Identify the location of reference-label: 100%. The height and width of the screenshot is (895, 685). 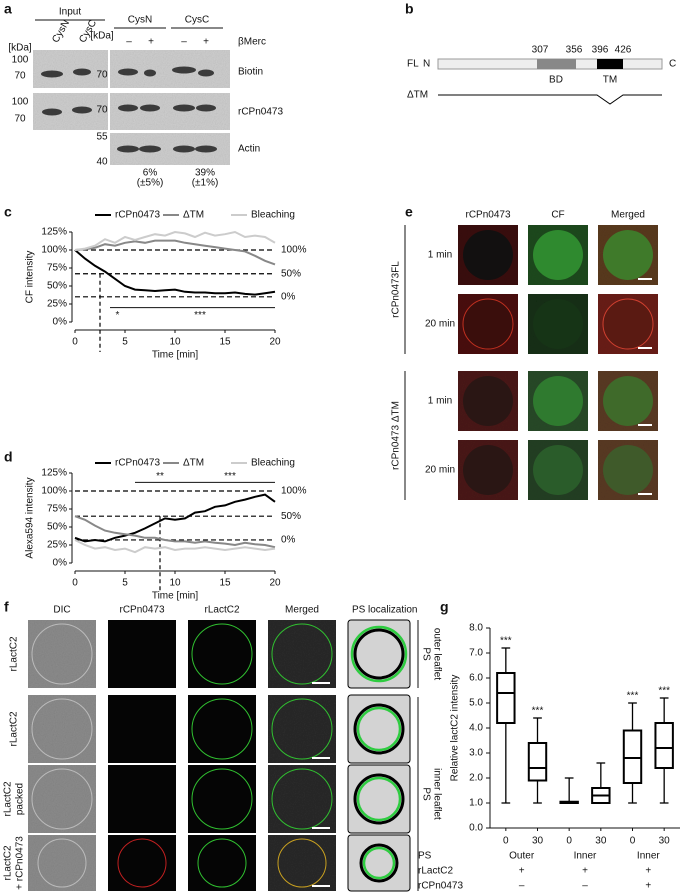
(294, 491).